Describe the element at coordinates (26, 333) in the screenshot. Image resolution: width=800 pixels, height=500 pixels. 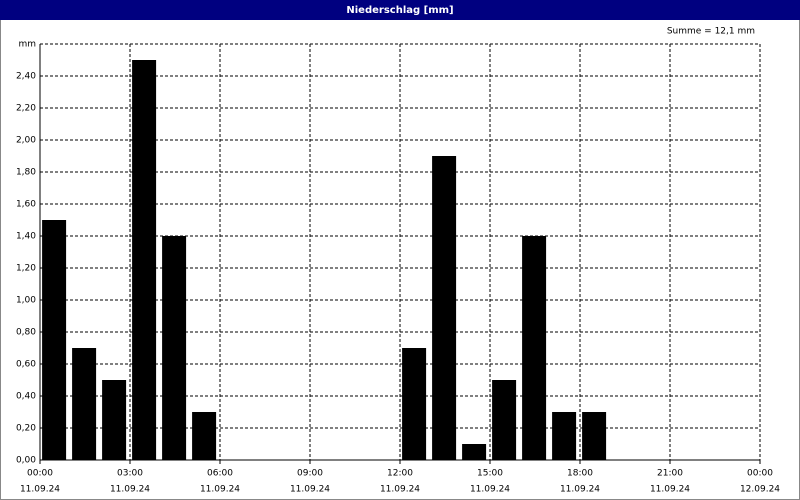
I see `y-tick-label: 0,80` at that location.